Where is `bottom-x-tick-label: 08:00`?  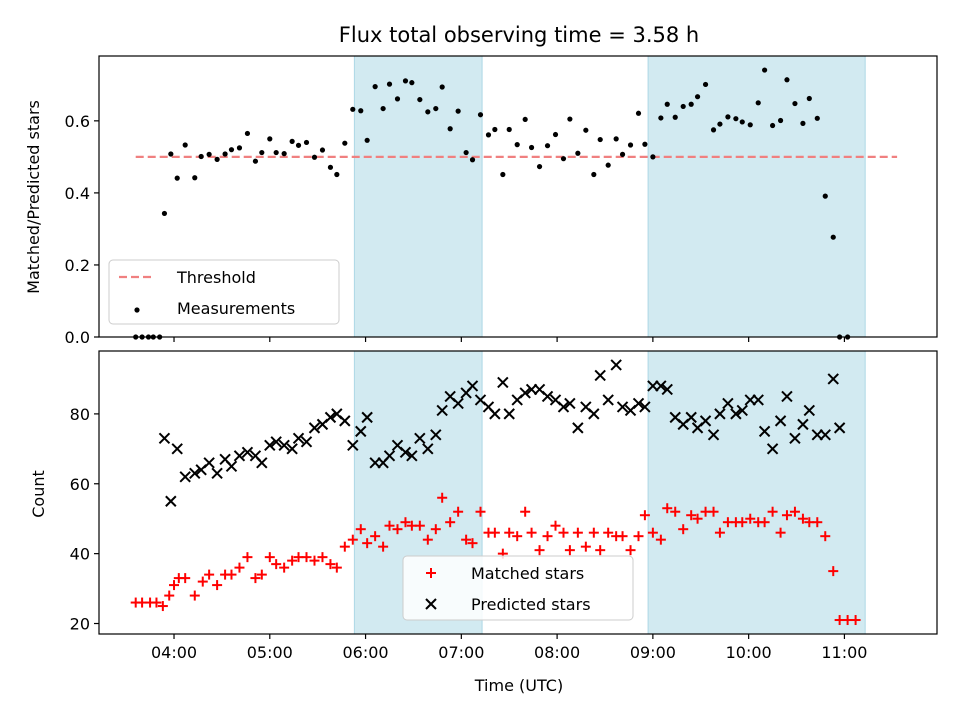 bottom-x-tick-label: 08:00 is located at coordinates (557, 652).